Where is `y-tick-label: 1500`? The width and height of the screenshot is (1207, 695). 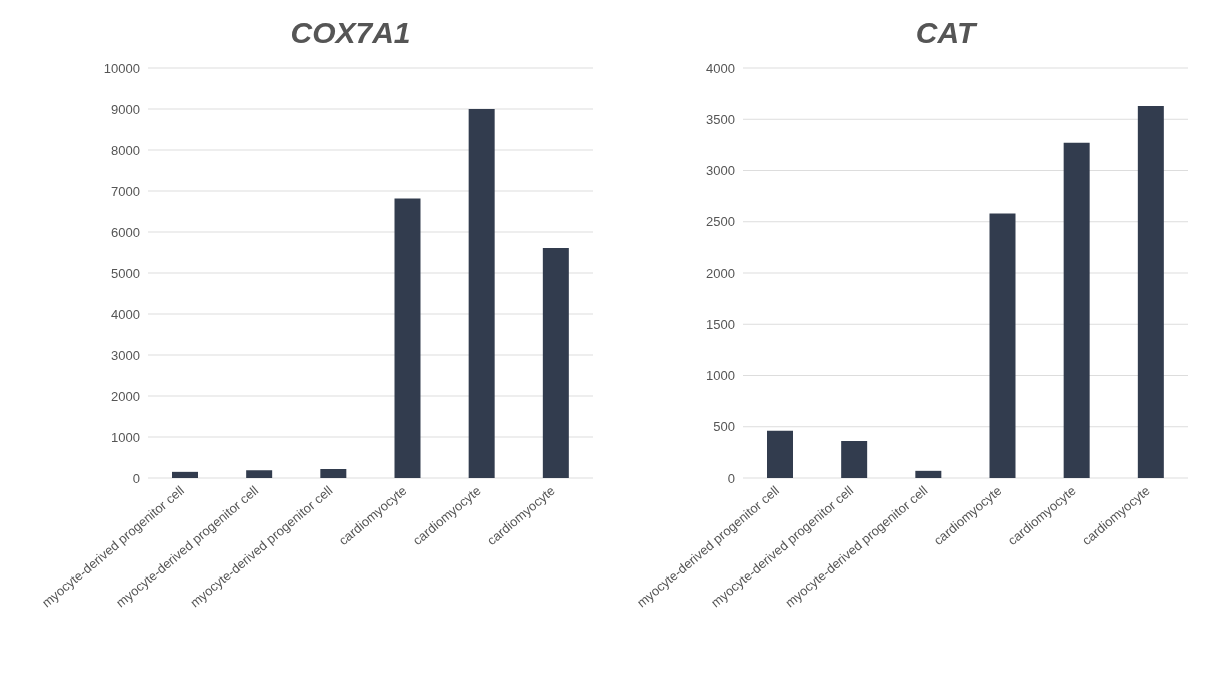
y-tick-label: 1500 is located at coordinates (720, 324).